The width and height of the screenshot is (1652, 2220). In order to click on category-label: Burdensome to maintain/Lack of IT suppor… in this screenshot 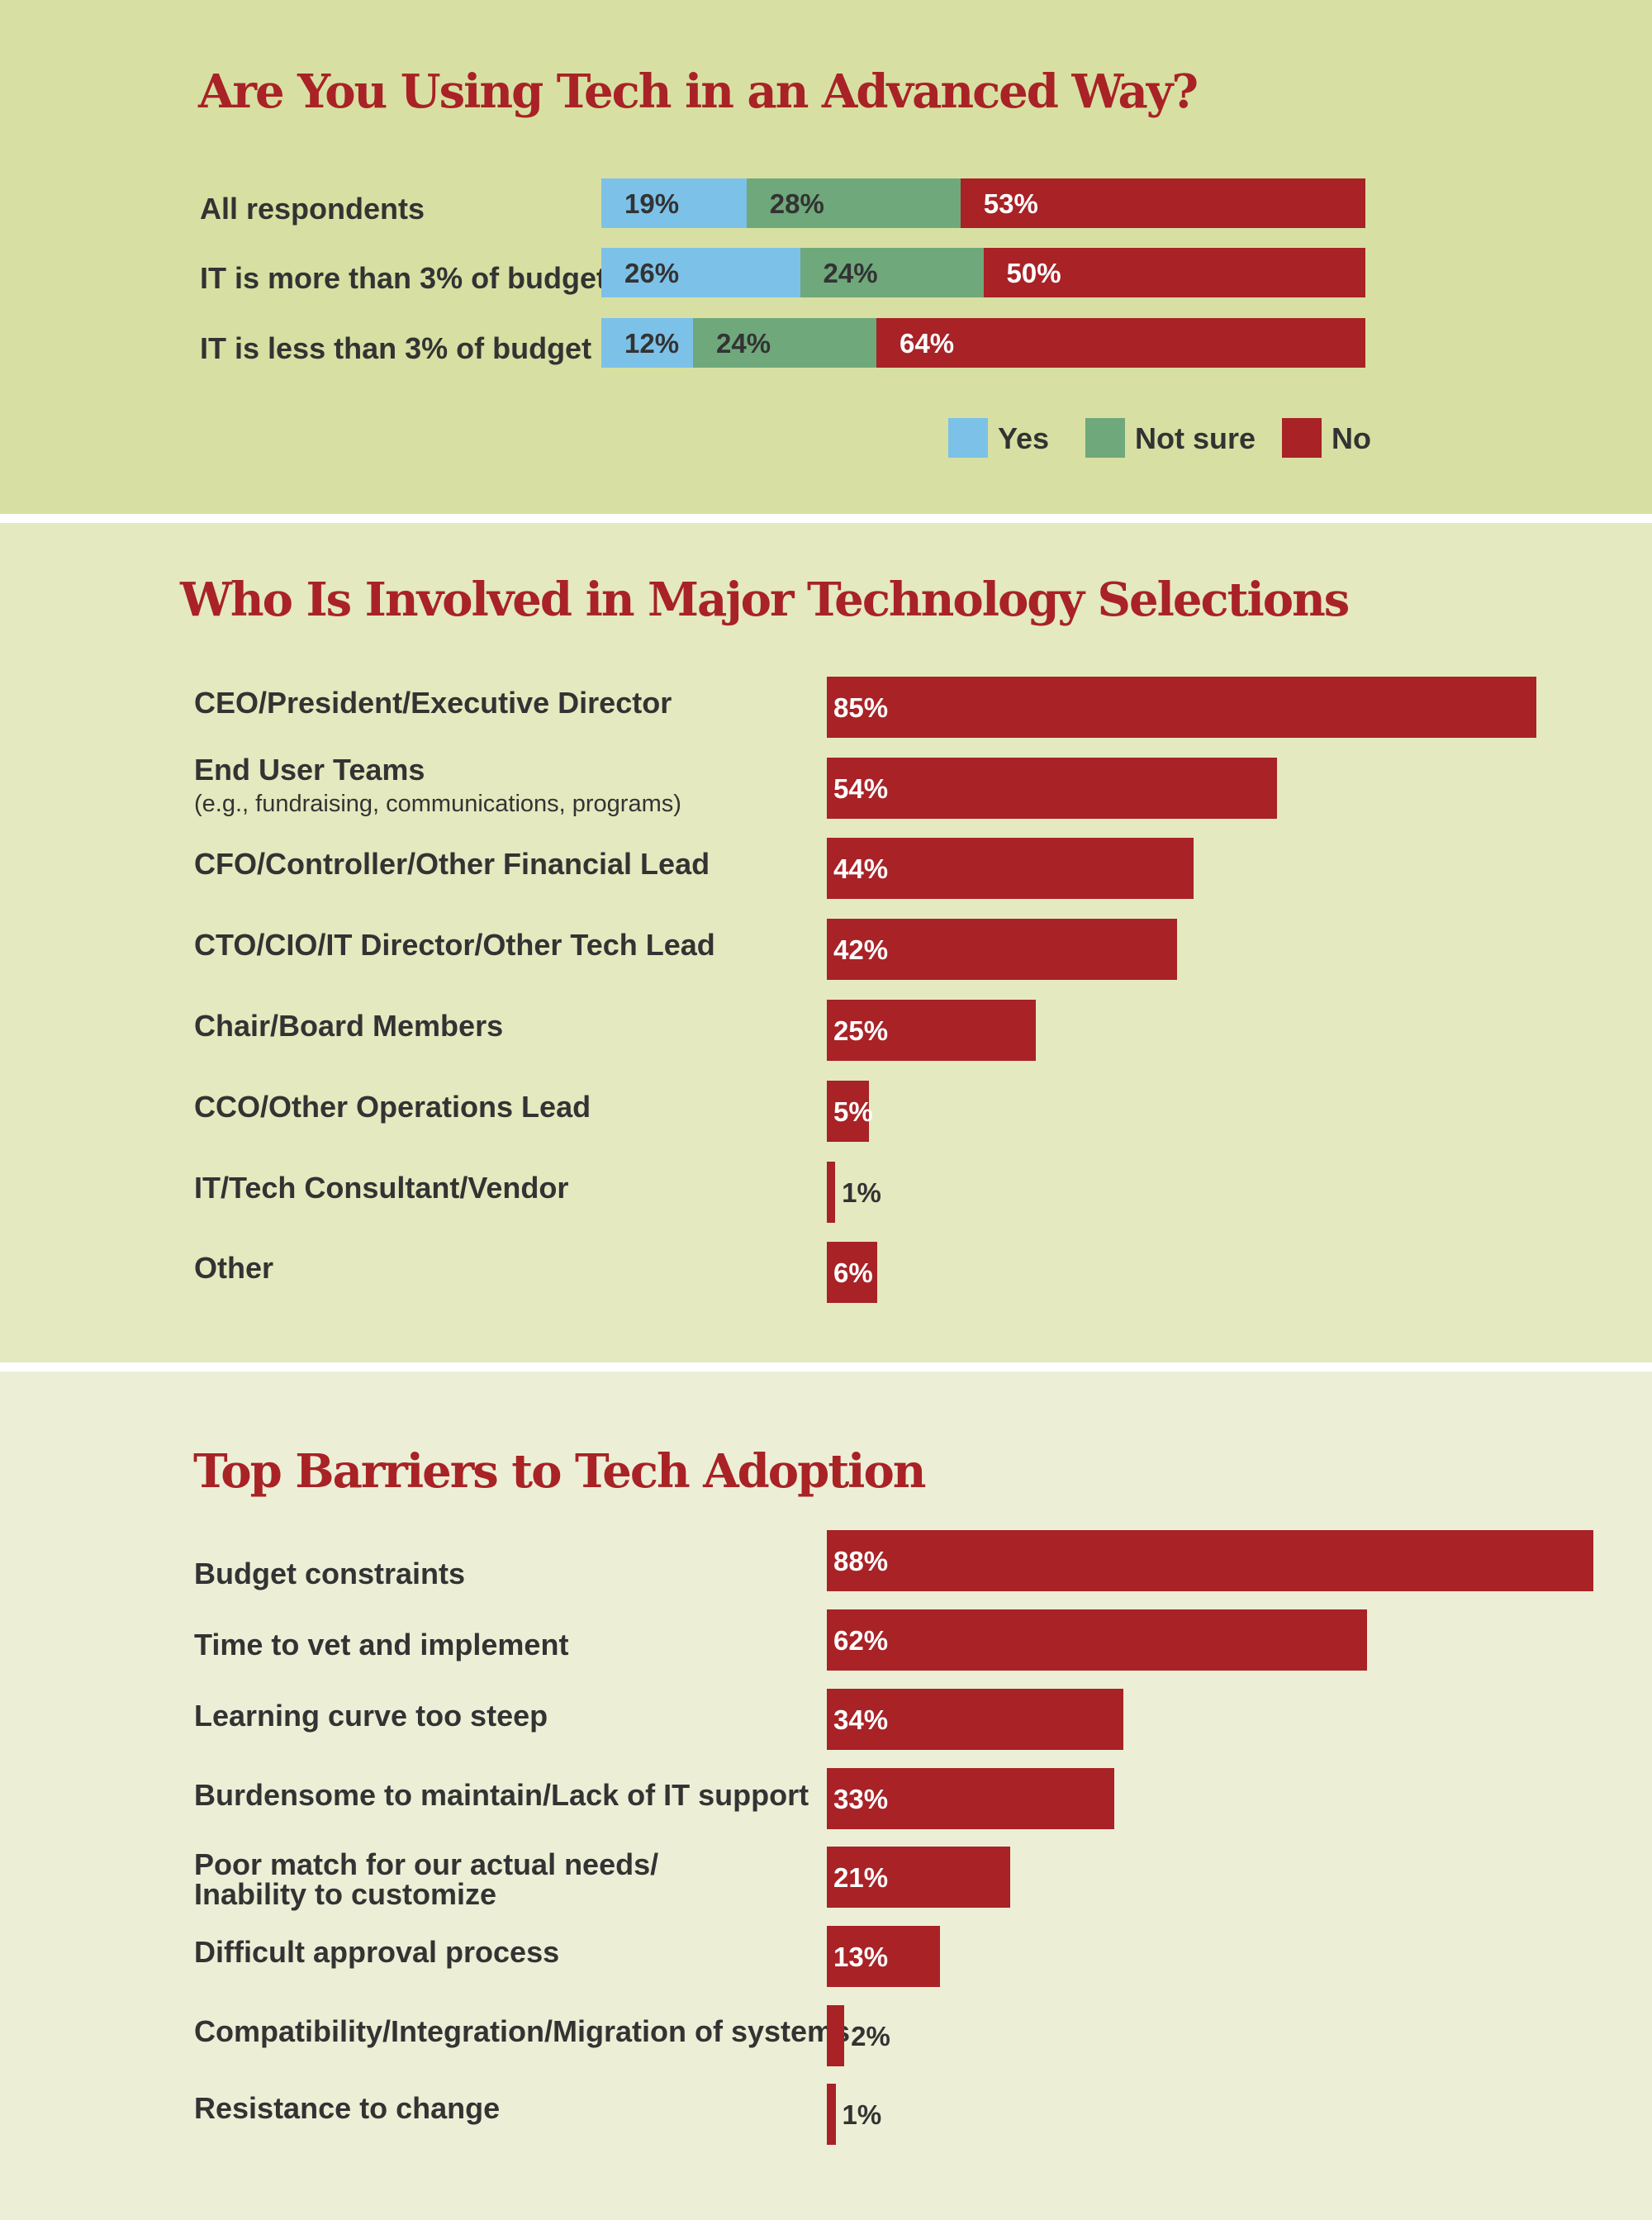, I will do `click(501, 1795)`.